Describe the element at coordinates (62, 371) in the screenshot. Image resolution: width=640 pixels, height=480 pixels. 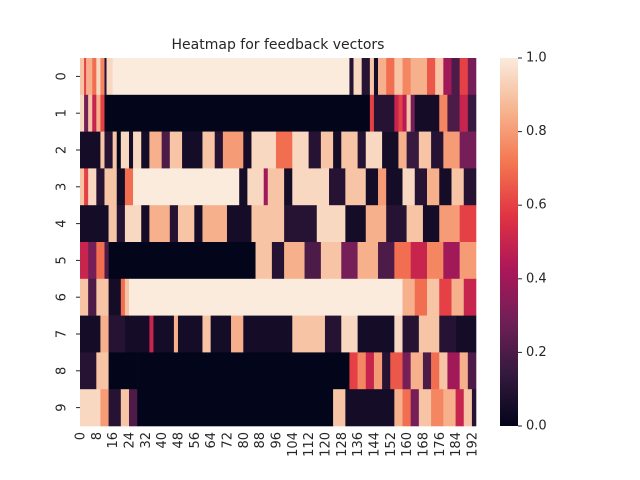
I see `y-tick-label: 8` at that location.